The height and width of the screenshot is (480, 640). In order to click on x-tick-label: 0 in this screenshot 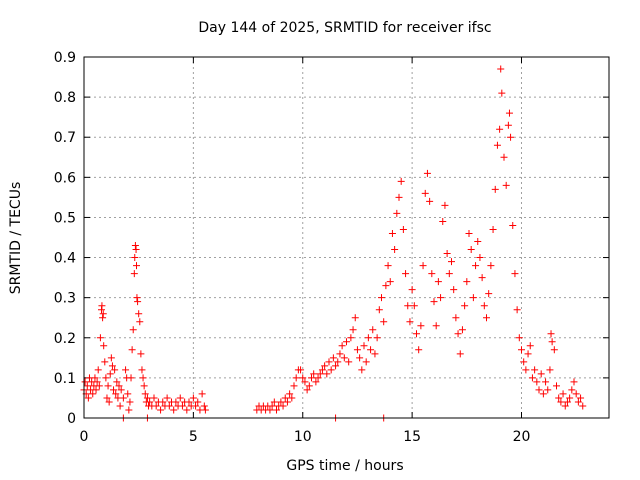, I will do `click(84, 437)`.